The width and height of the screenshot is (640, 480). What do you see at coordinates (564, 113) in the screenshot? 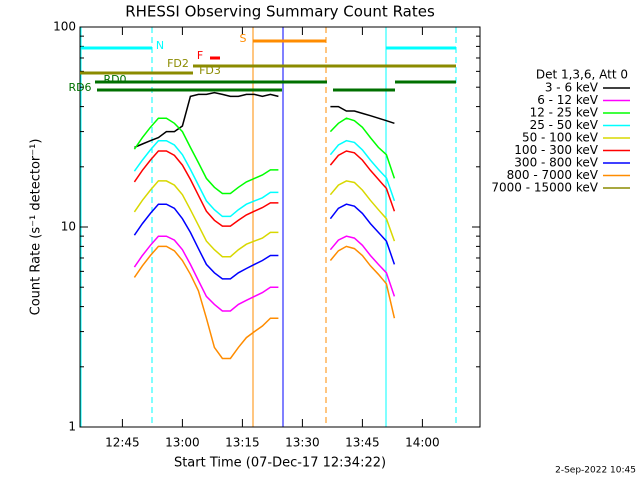
I see `legend-label: 12 - 25 keV` at bounding box center [564, 113].